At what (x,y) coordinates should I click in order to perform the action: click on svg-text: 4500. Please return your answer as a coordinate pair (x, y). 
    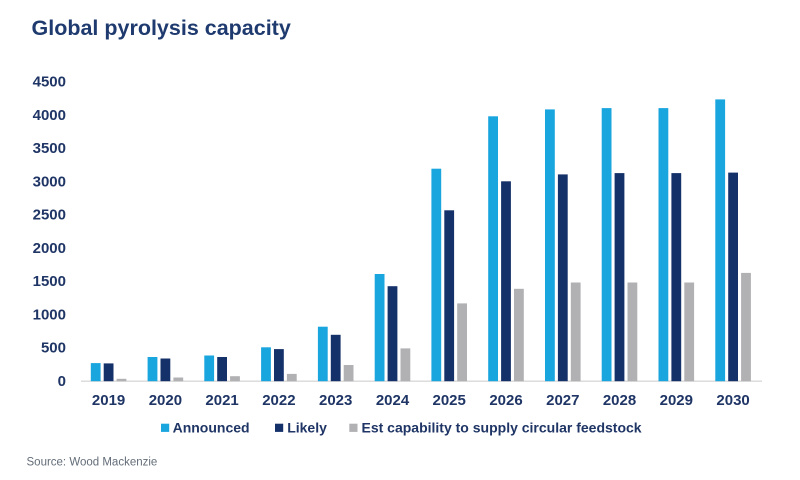
    Looking at the image, I should click on (49, 82).